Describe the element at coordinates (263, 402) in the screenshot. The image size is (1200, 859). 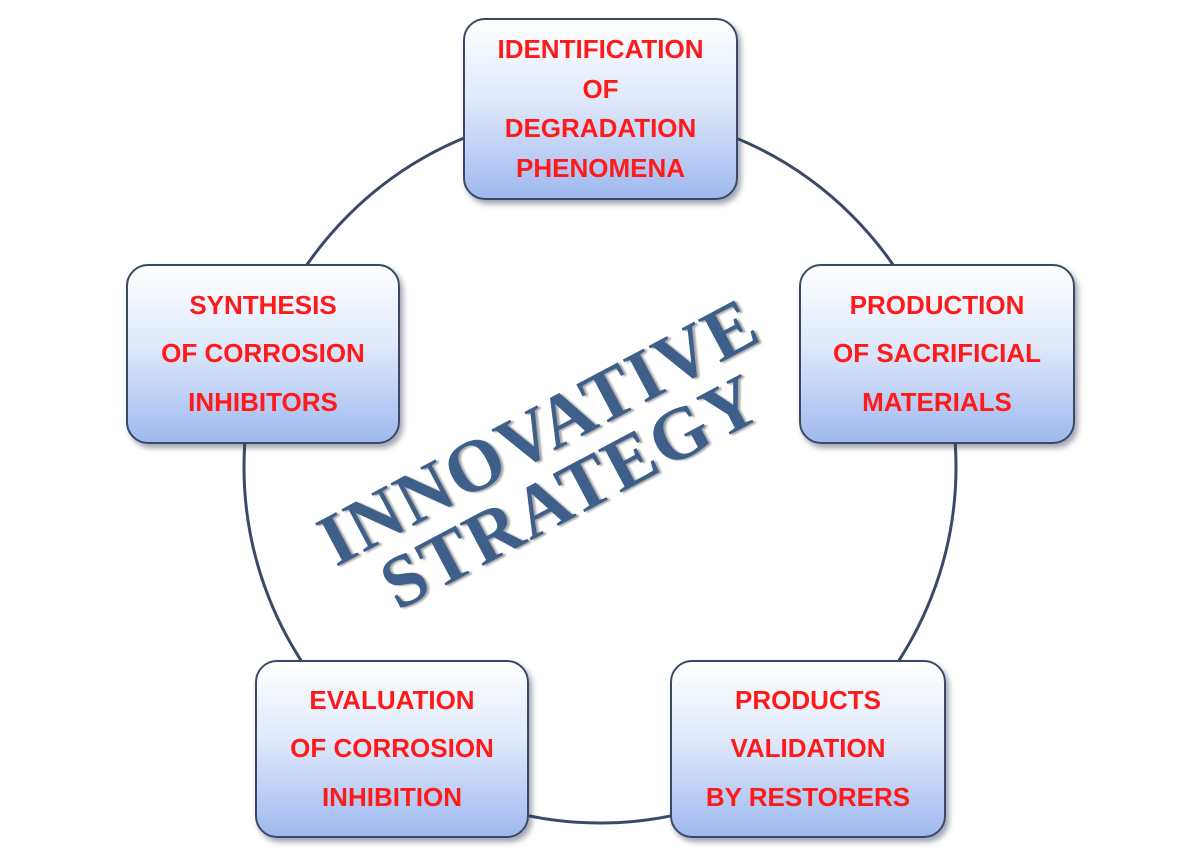
I see `node-label-line: INHIBITORS` at that location.